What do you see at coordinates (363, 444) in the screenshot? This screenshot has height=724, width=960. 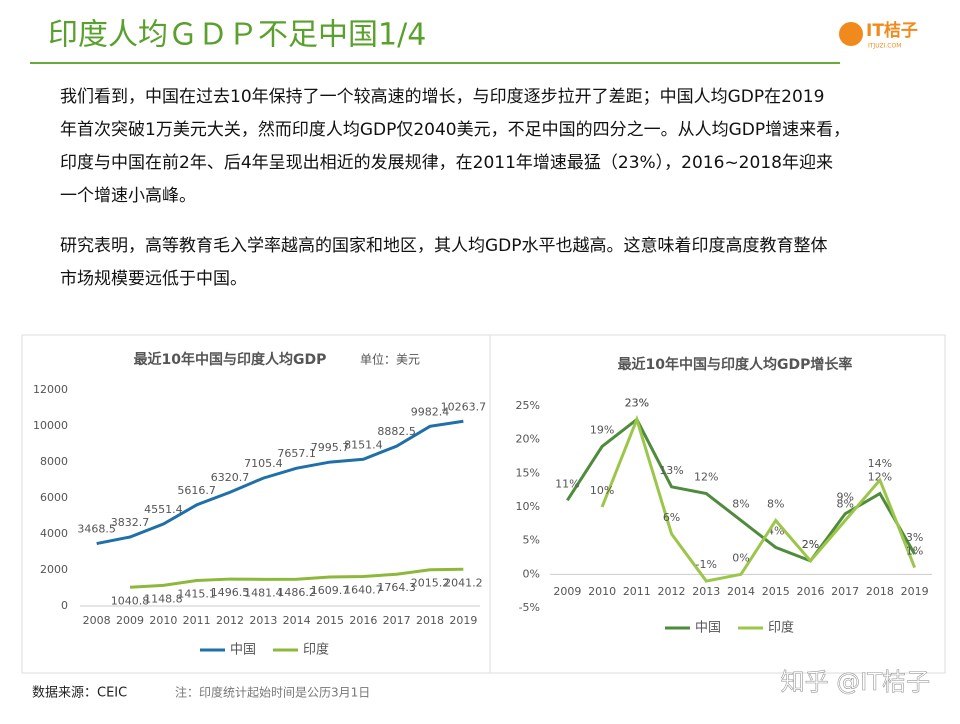 I see `data-label: 8151.4` at bounding box center [363, 444].